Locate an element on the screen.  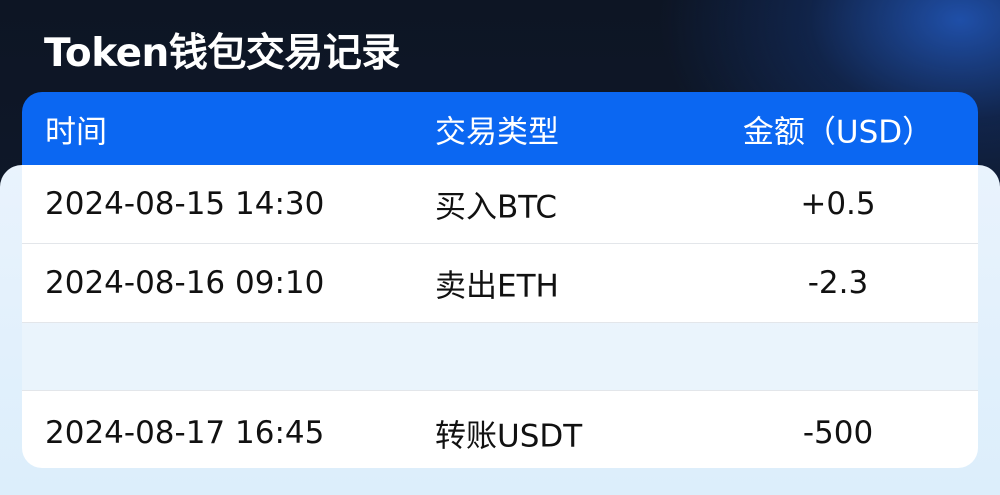
cell-time: 2024-08-16 09:10 is located at coordinates (185, 283).